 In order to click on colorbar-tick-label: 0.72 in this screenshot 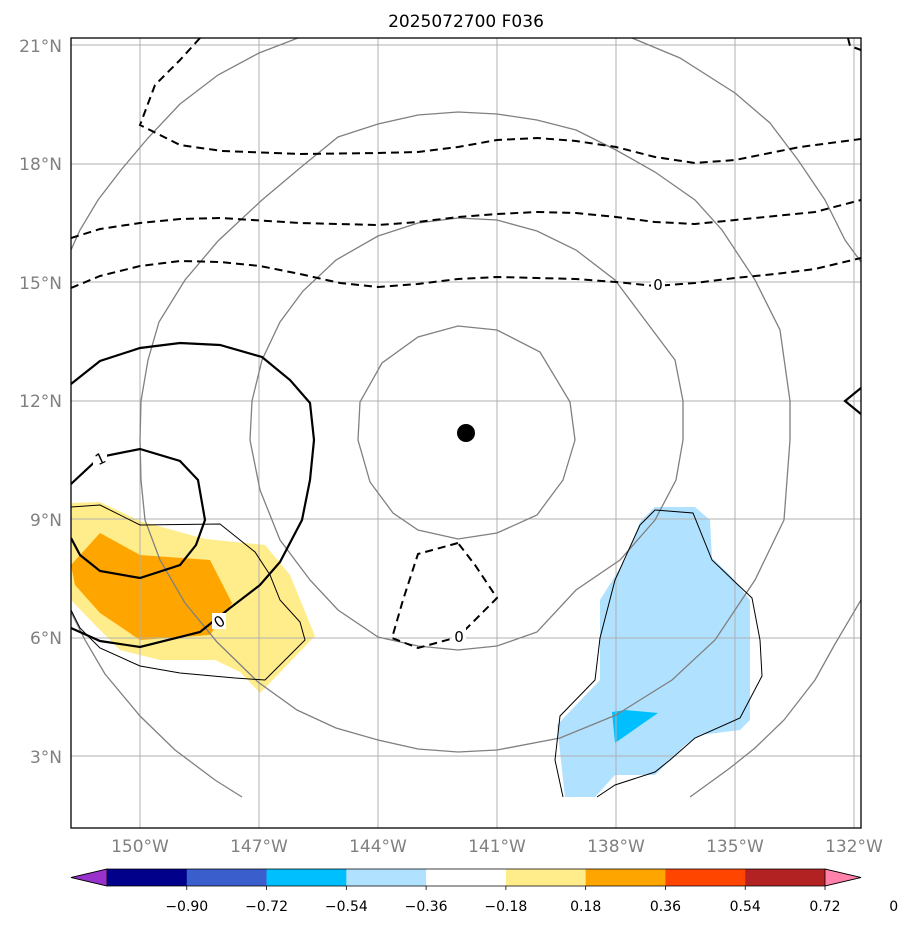, I will do `click(824, 907)`.